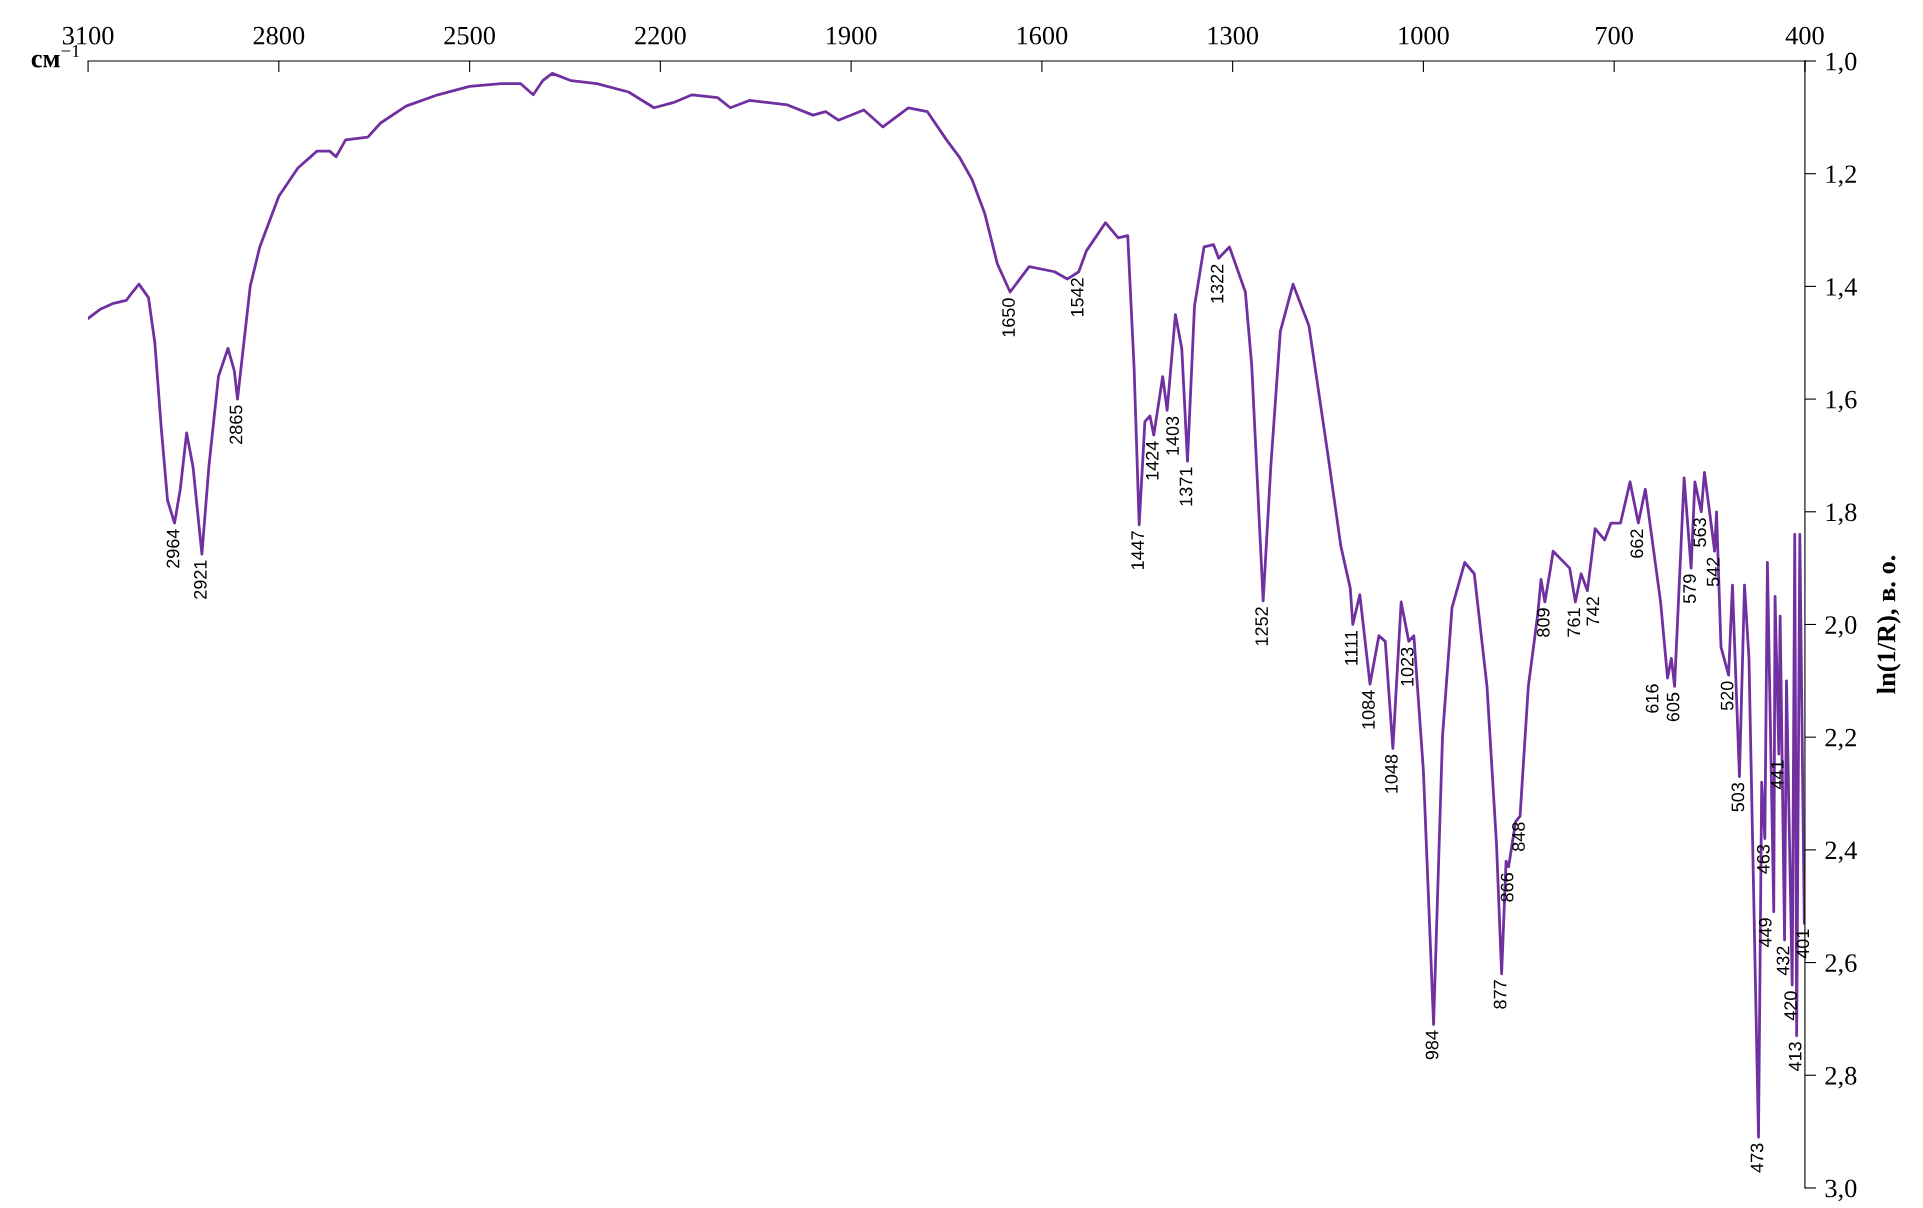 Image resolution: width=1923 pixels, height=1208 pixels. I want to click on annotation: 742, so click(1593, 611).